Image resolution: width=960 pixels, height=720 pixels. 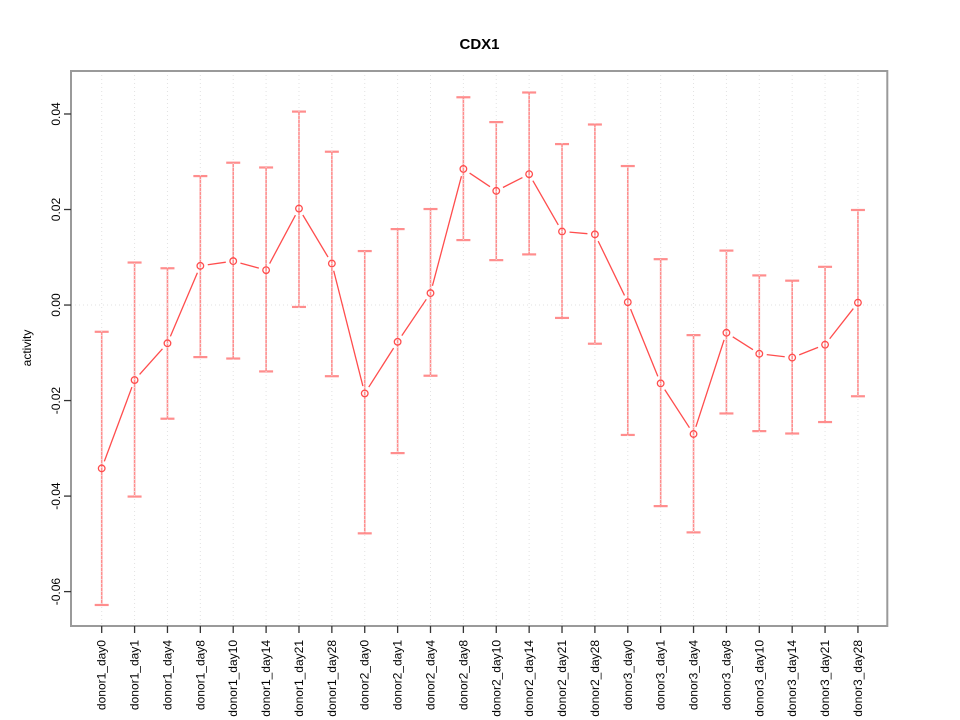 I want to click on x-tick-label: donor1_day8, so click(x=200, y=675).